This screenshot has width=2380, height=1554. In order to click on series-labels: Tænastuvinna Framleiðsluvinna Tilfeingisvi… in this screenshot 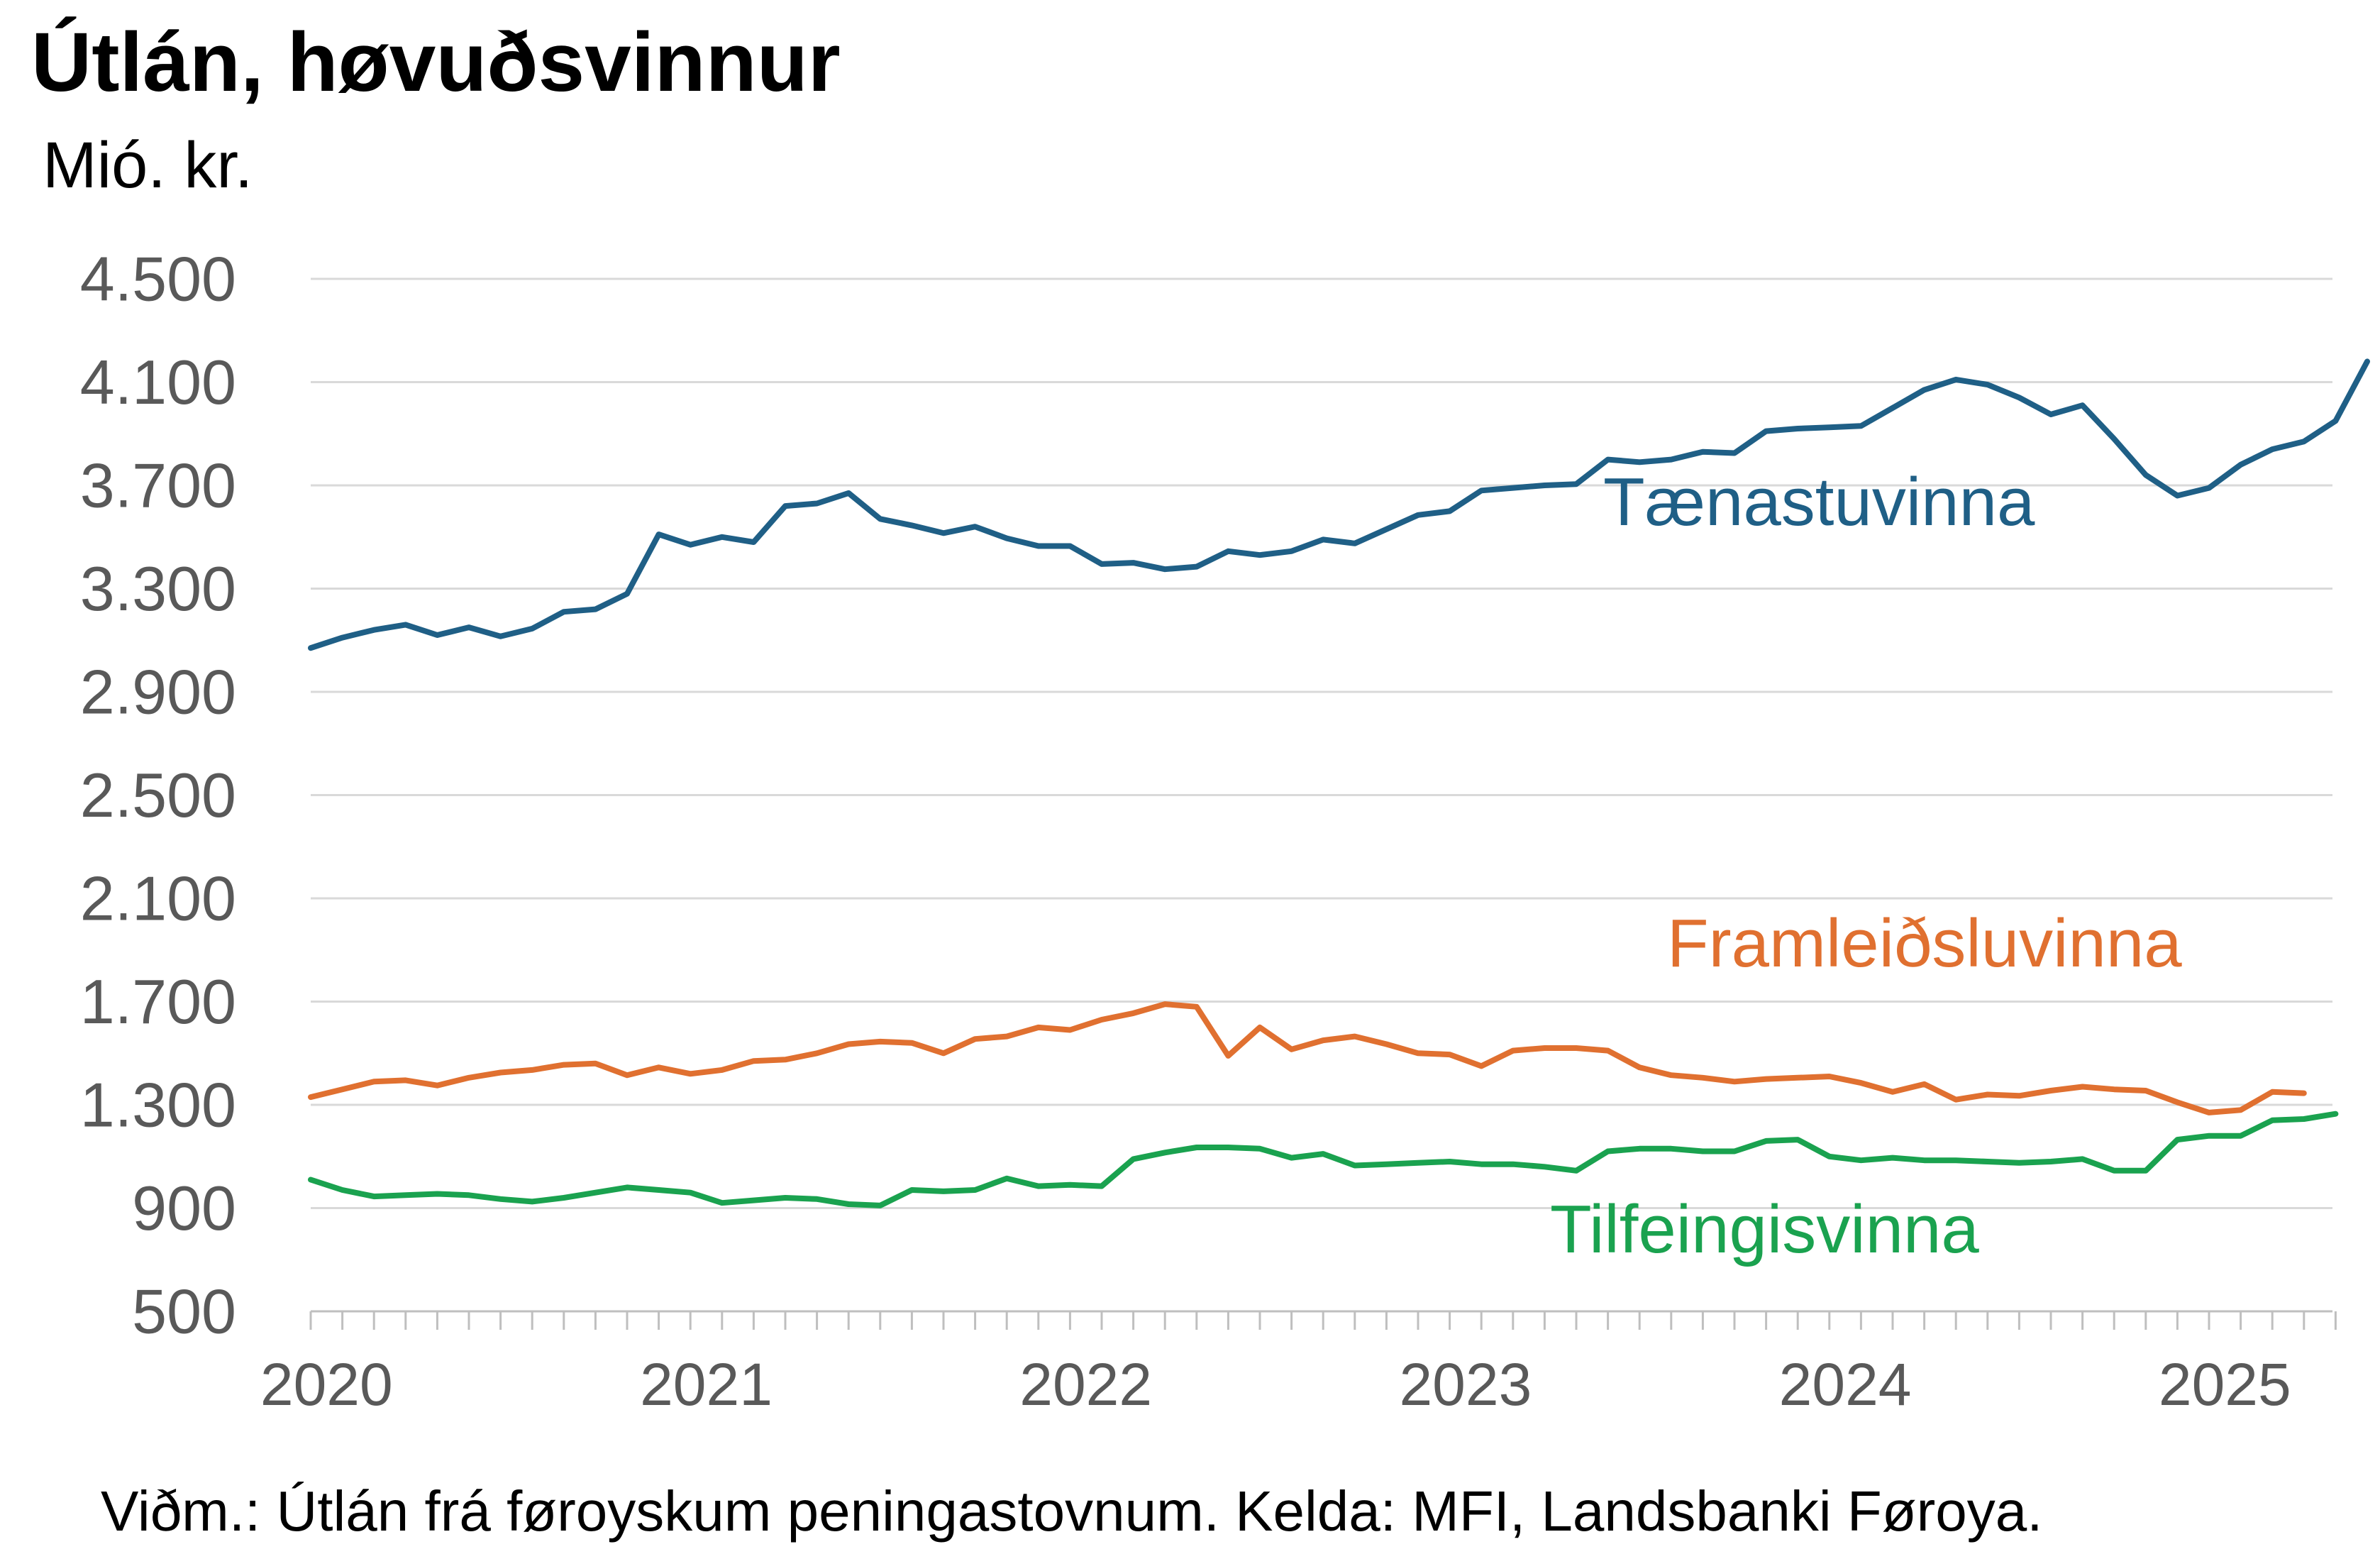, I will do `click(1866, 865)`.